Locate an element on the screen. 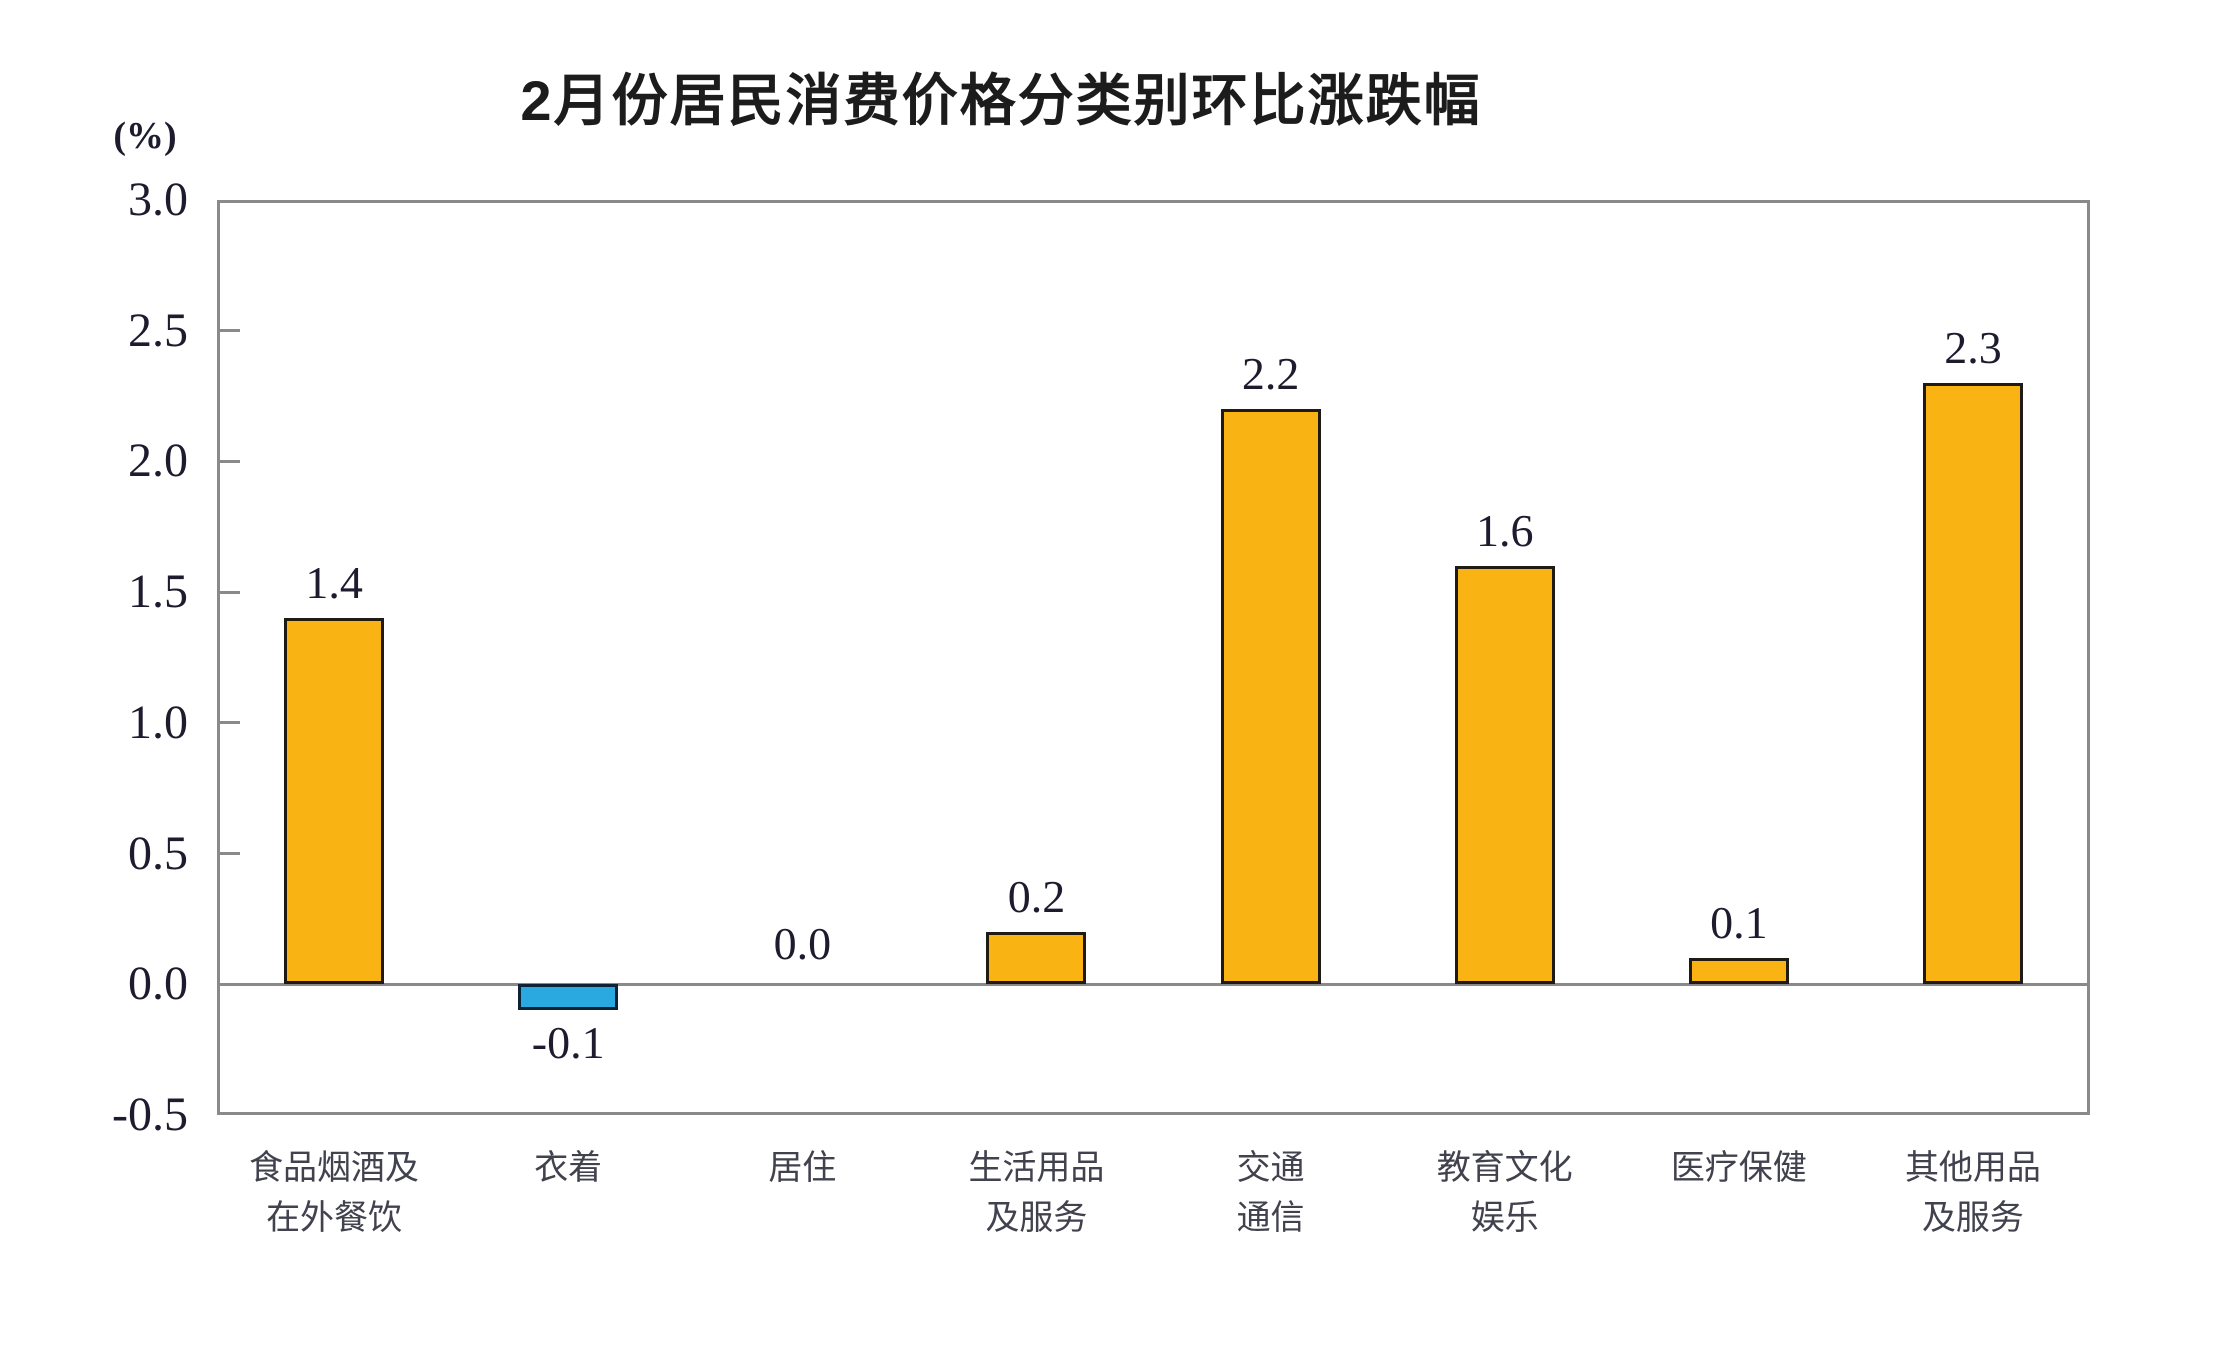 The height and width of the screenshot is (1369, 2213). y-axis-tick-label: 2.0 is located at coordinates (158, 461).